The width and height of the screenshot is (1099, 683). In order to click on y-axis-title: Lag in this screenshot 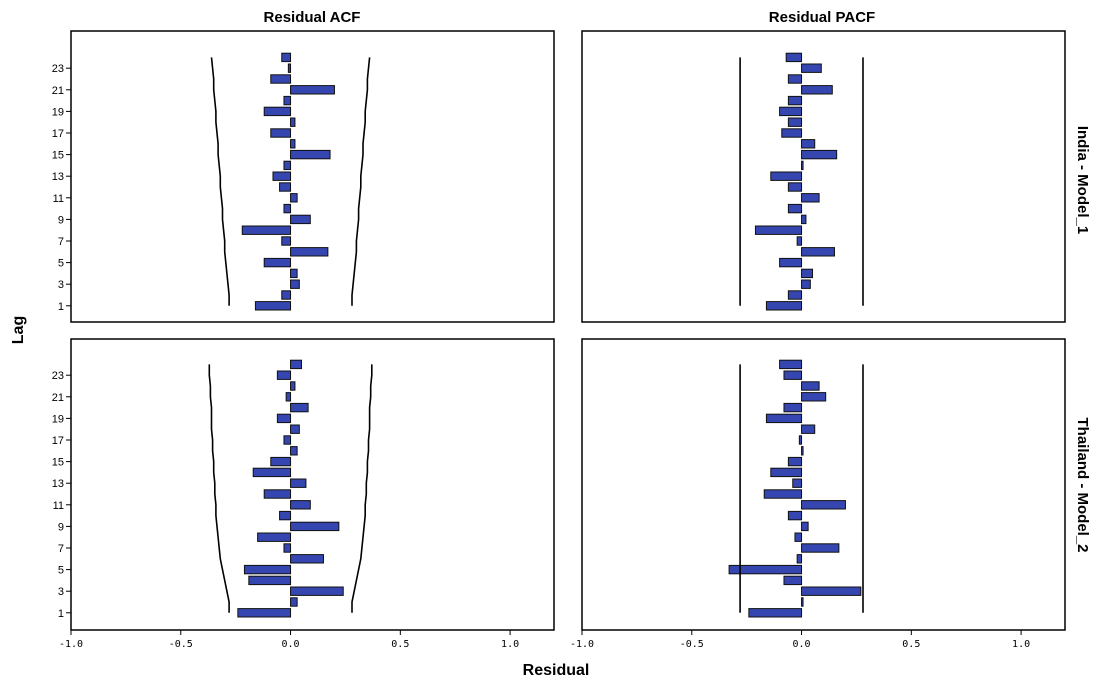, I will do `click(18, 330)`.